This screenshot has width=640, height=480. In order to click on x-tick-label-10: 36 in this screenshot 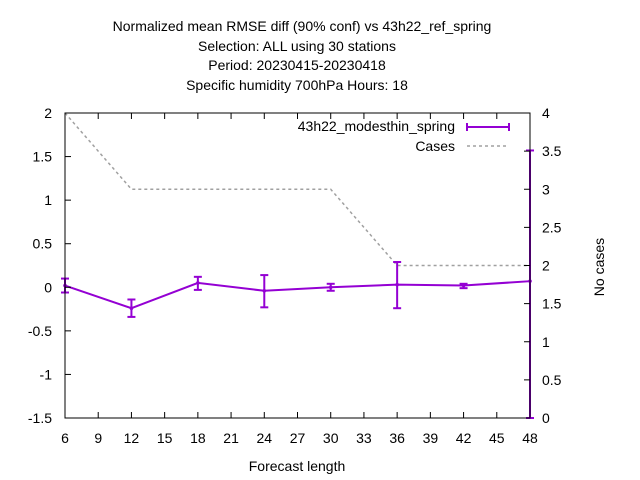, I will do `click(397, 438)`.